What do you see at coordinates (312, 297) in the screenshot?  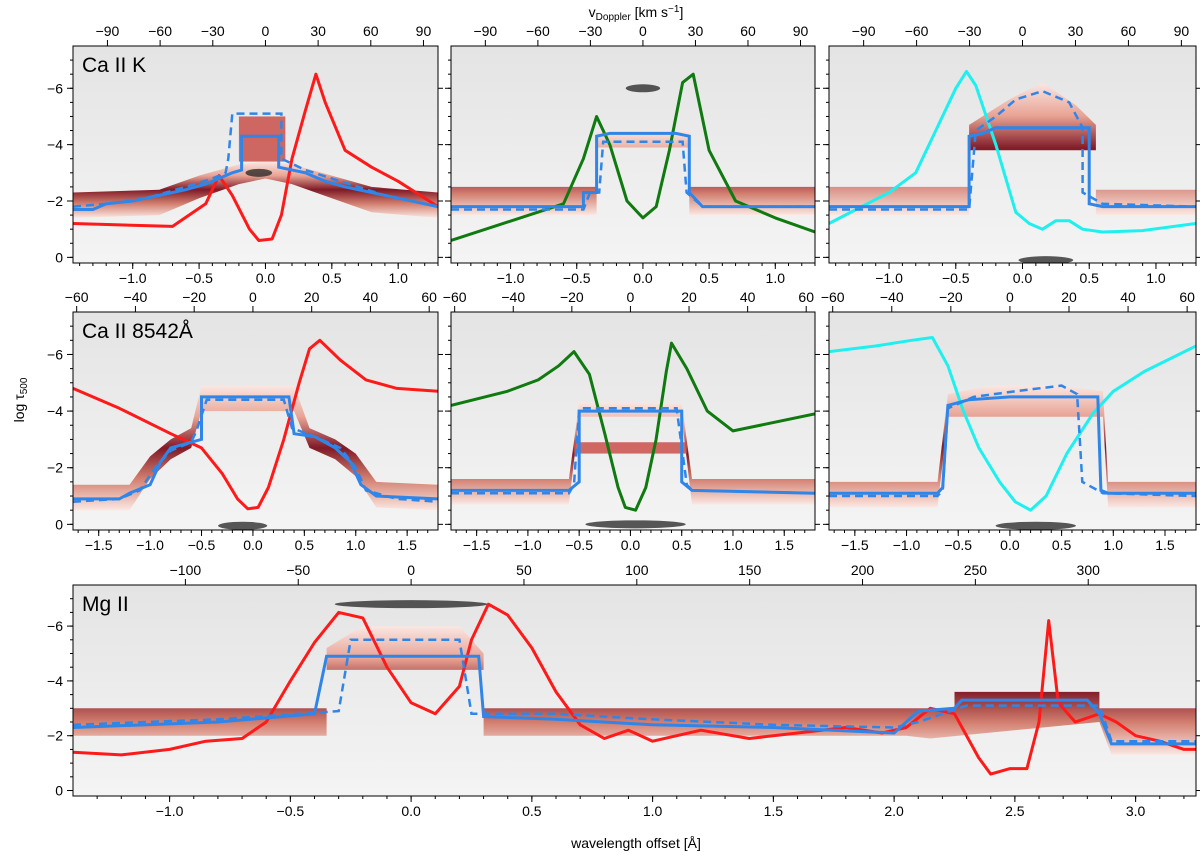 I see `v-tick-label: 20` at bounding box center [312, 297].